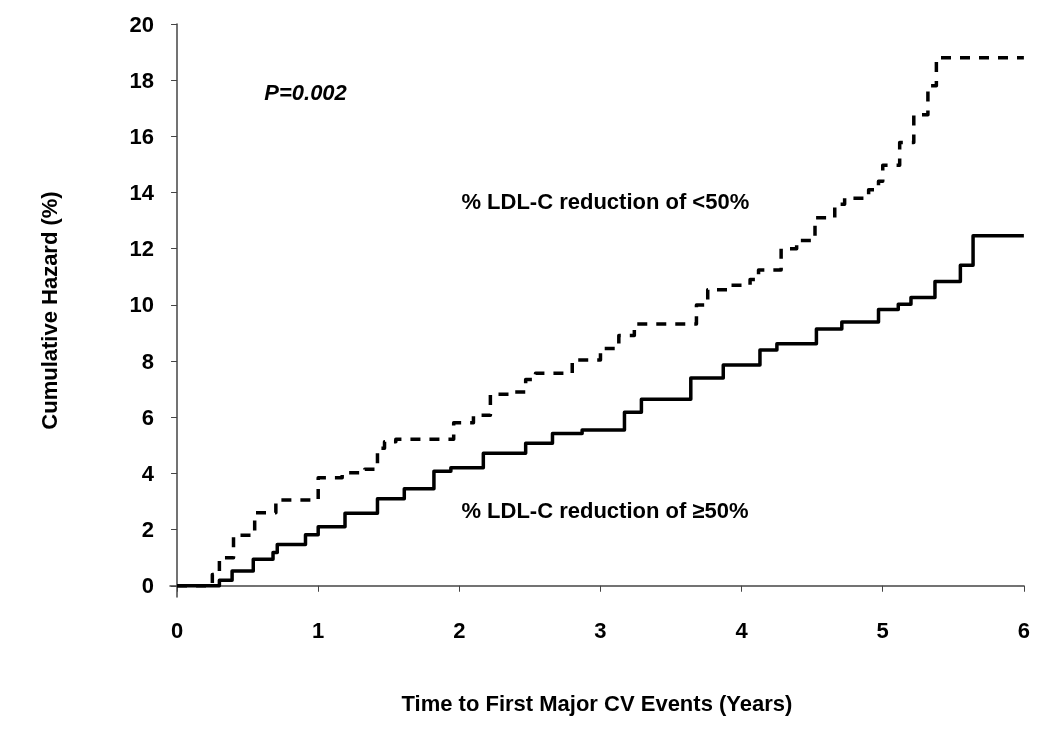 Image resolution: width=1041 pixels, height=740 pixels. What do you see at coordinates (142, 193) in the screenshot?
I see `y-tick-label: 14` at bounding box center [142, 193].